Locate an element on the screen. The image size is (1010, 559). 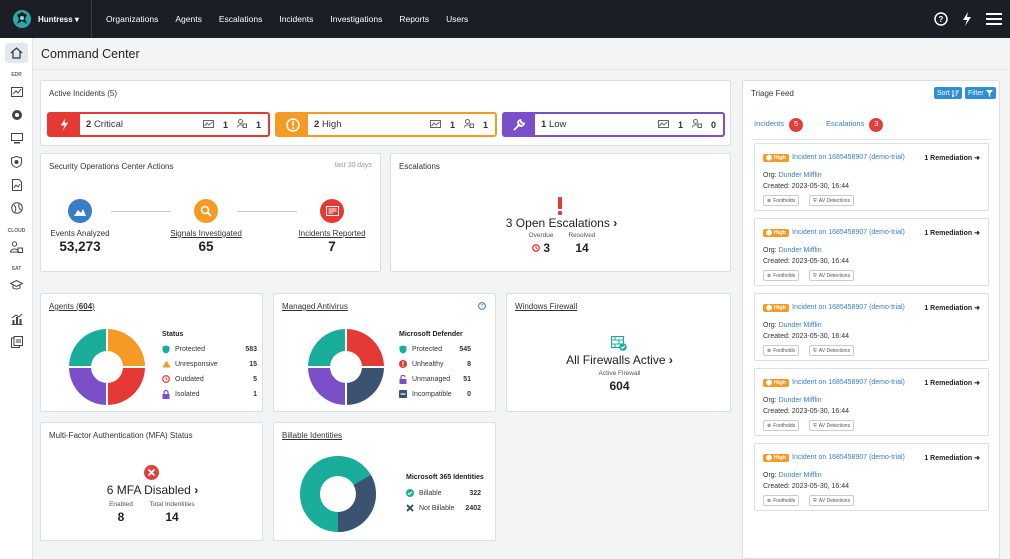
antivirus-title: Managed Antivirus is located at coordinates (315, 306).